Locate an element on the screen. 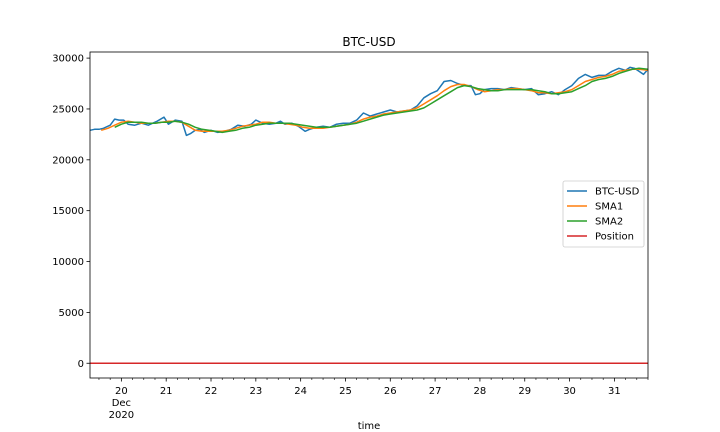 Image resolution: width=720 pixels, height=432 pixels. x-tick-label: 26 is located at coordinates (390, 391).